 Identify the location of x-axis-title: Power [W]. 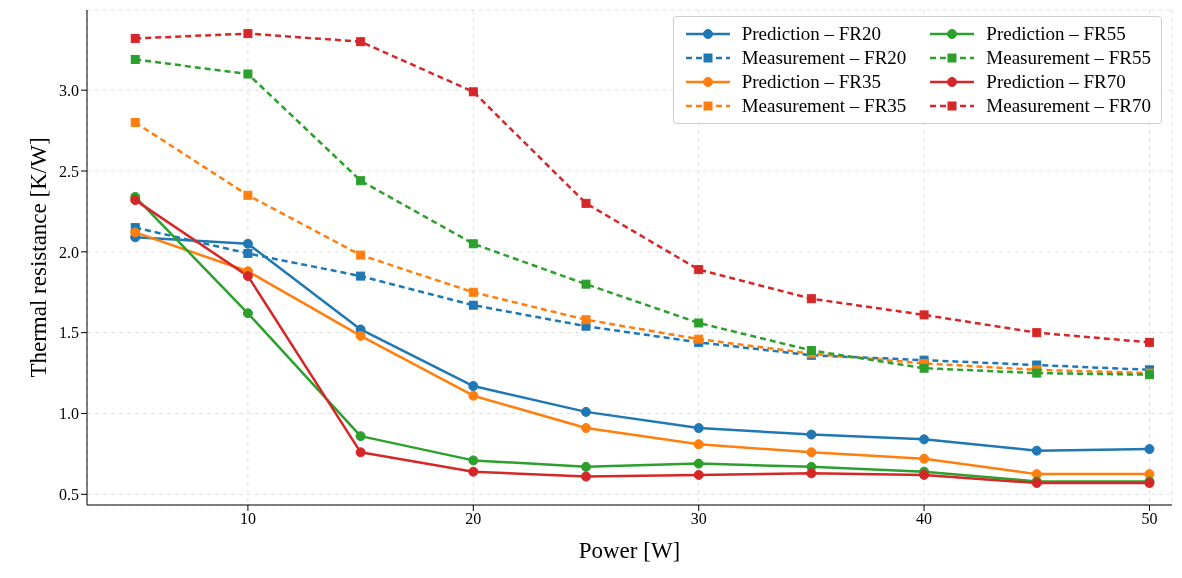
(629, 550).